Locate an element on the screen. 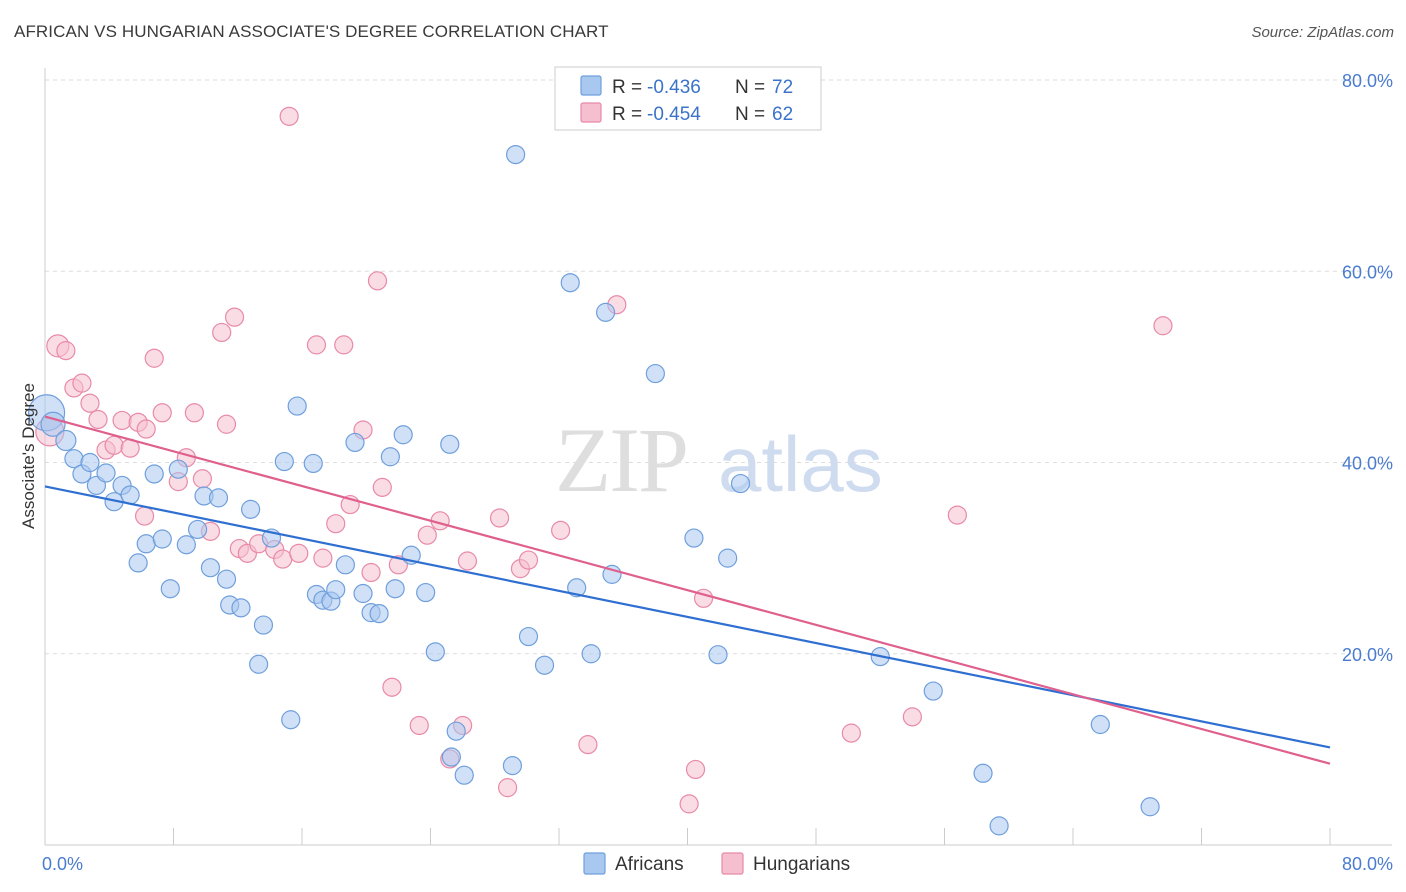  legend-n-value-hungarians: 62 is located at coordinates (782, 114).